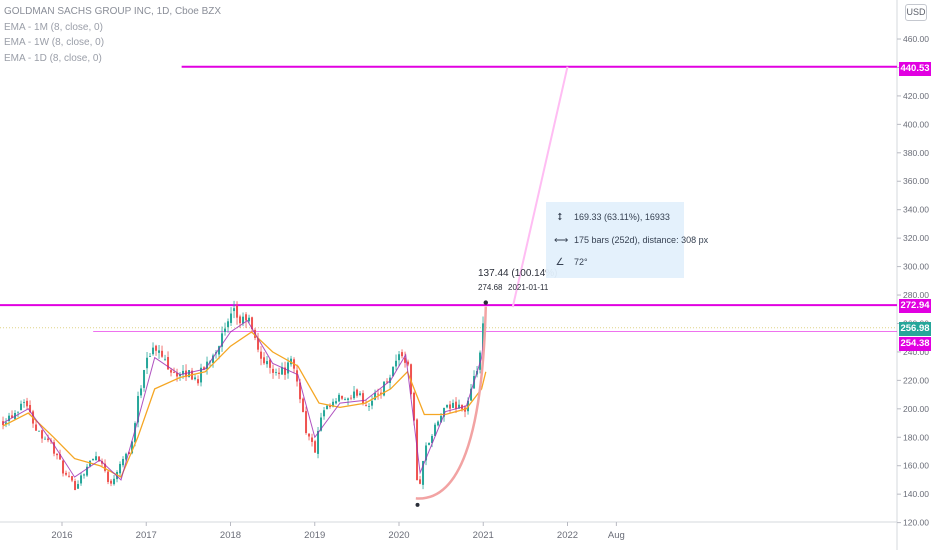  Describe the element at coordinates (581, 262) in the screenshot. I see `measure-angle-text: 72°` at that location.